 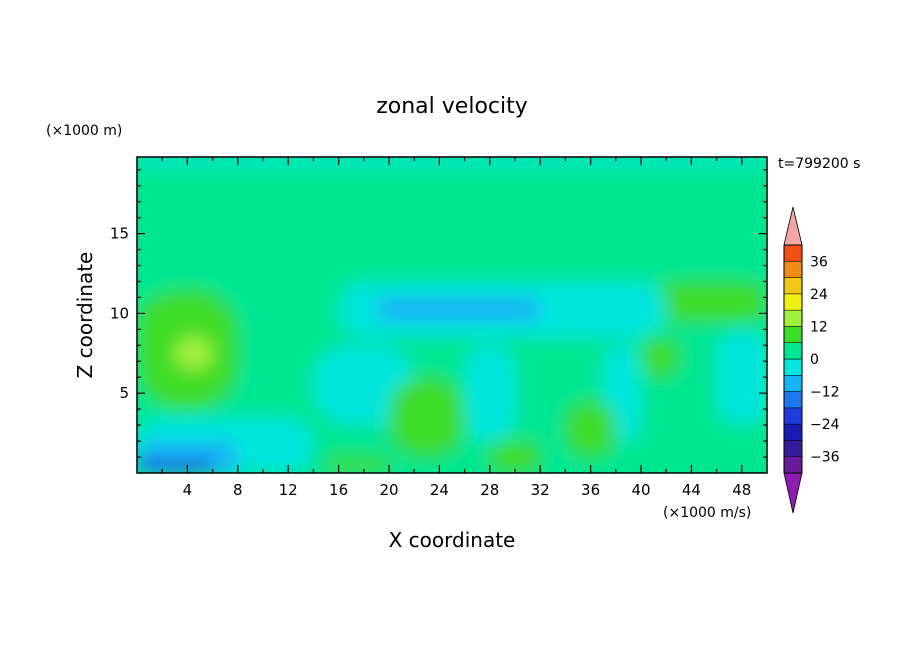 I want to click on colorbar-tick-label: 12, so click(x=819, y=327).